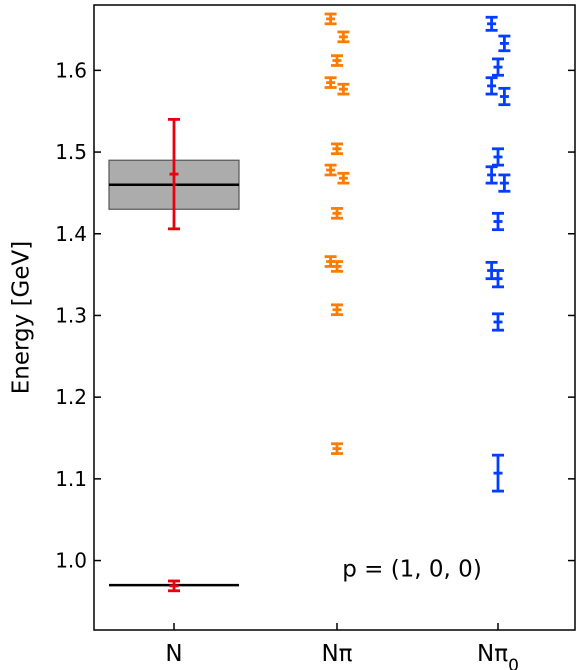 This screenshot has width=581, height=670. What do you see at coordinates (71, 315) in the screenshot?
I see `y-tick-label: 1.3` at bounding box center [71, 315].